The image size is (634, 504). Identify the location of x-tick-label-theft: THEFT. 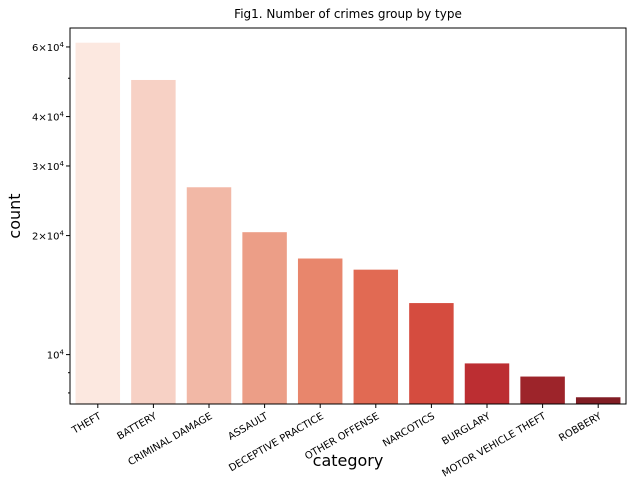
(87, 424).